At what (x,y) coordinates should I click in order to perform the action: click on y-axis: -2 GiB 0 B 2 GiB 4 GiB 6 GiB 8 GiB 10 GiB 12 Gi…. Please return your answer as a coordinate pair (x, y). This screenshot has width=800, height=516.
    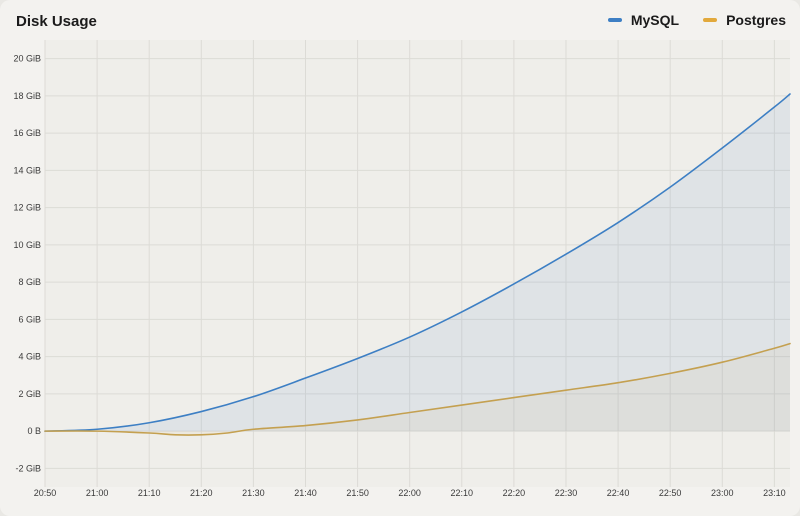
    Looking at the image, I should click on (27, 264).